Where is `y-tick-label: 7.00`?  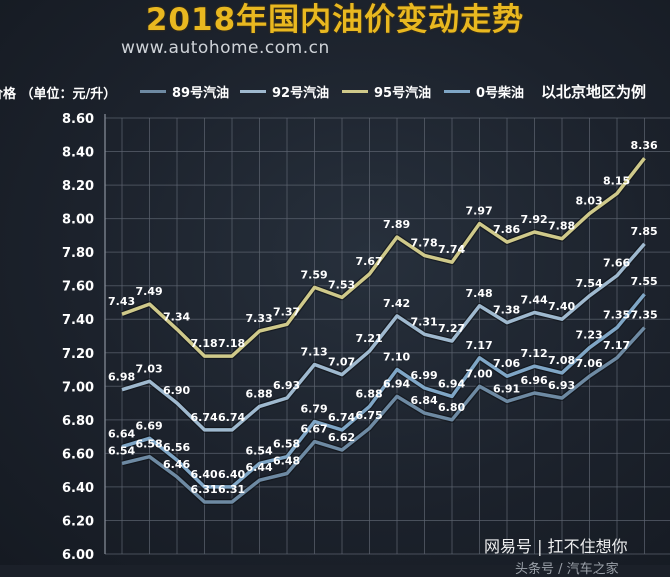 y-tick-label: 7.00 is located at coordinates (78, 387).